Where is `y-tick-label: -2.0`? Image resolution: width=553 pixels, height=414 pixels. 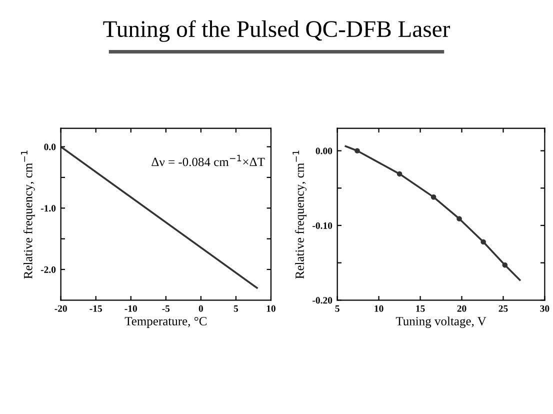 y-tick-label: -2.0 is located at coordinates (48, 269).